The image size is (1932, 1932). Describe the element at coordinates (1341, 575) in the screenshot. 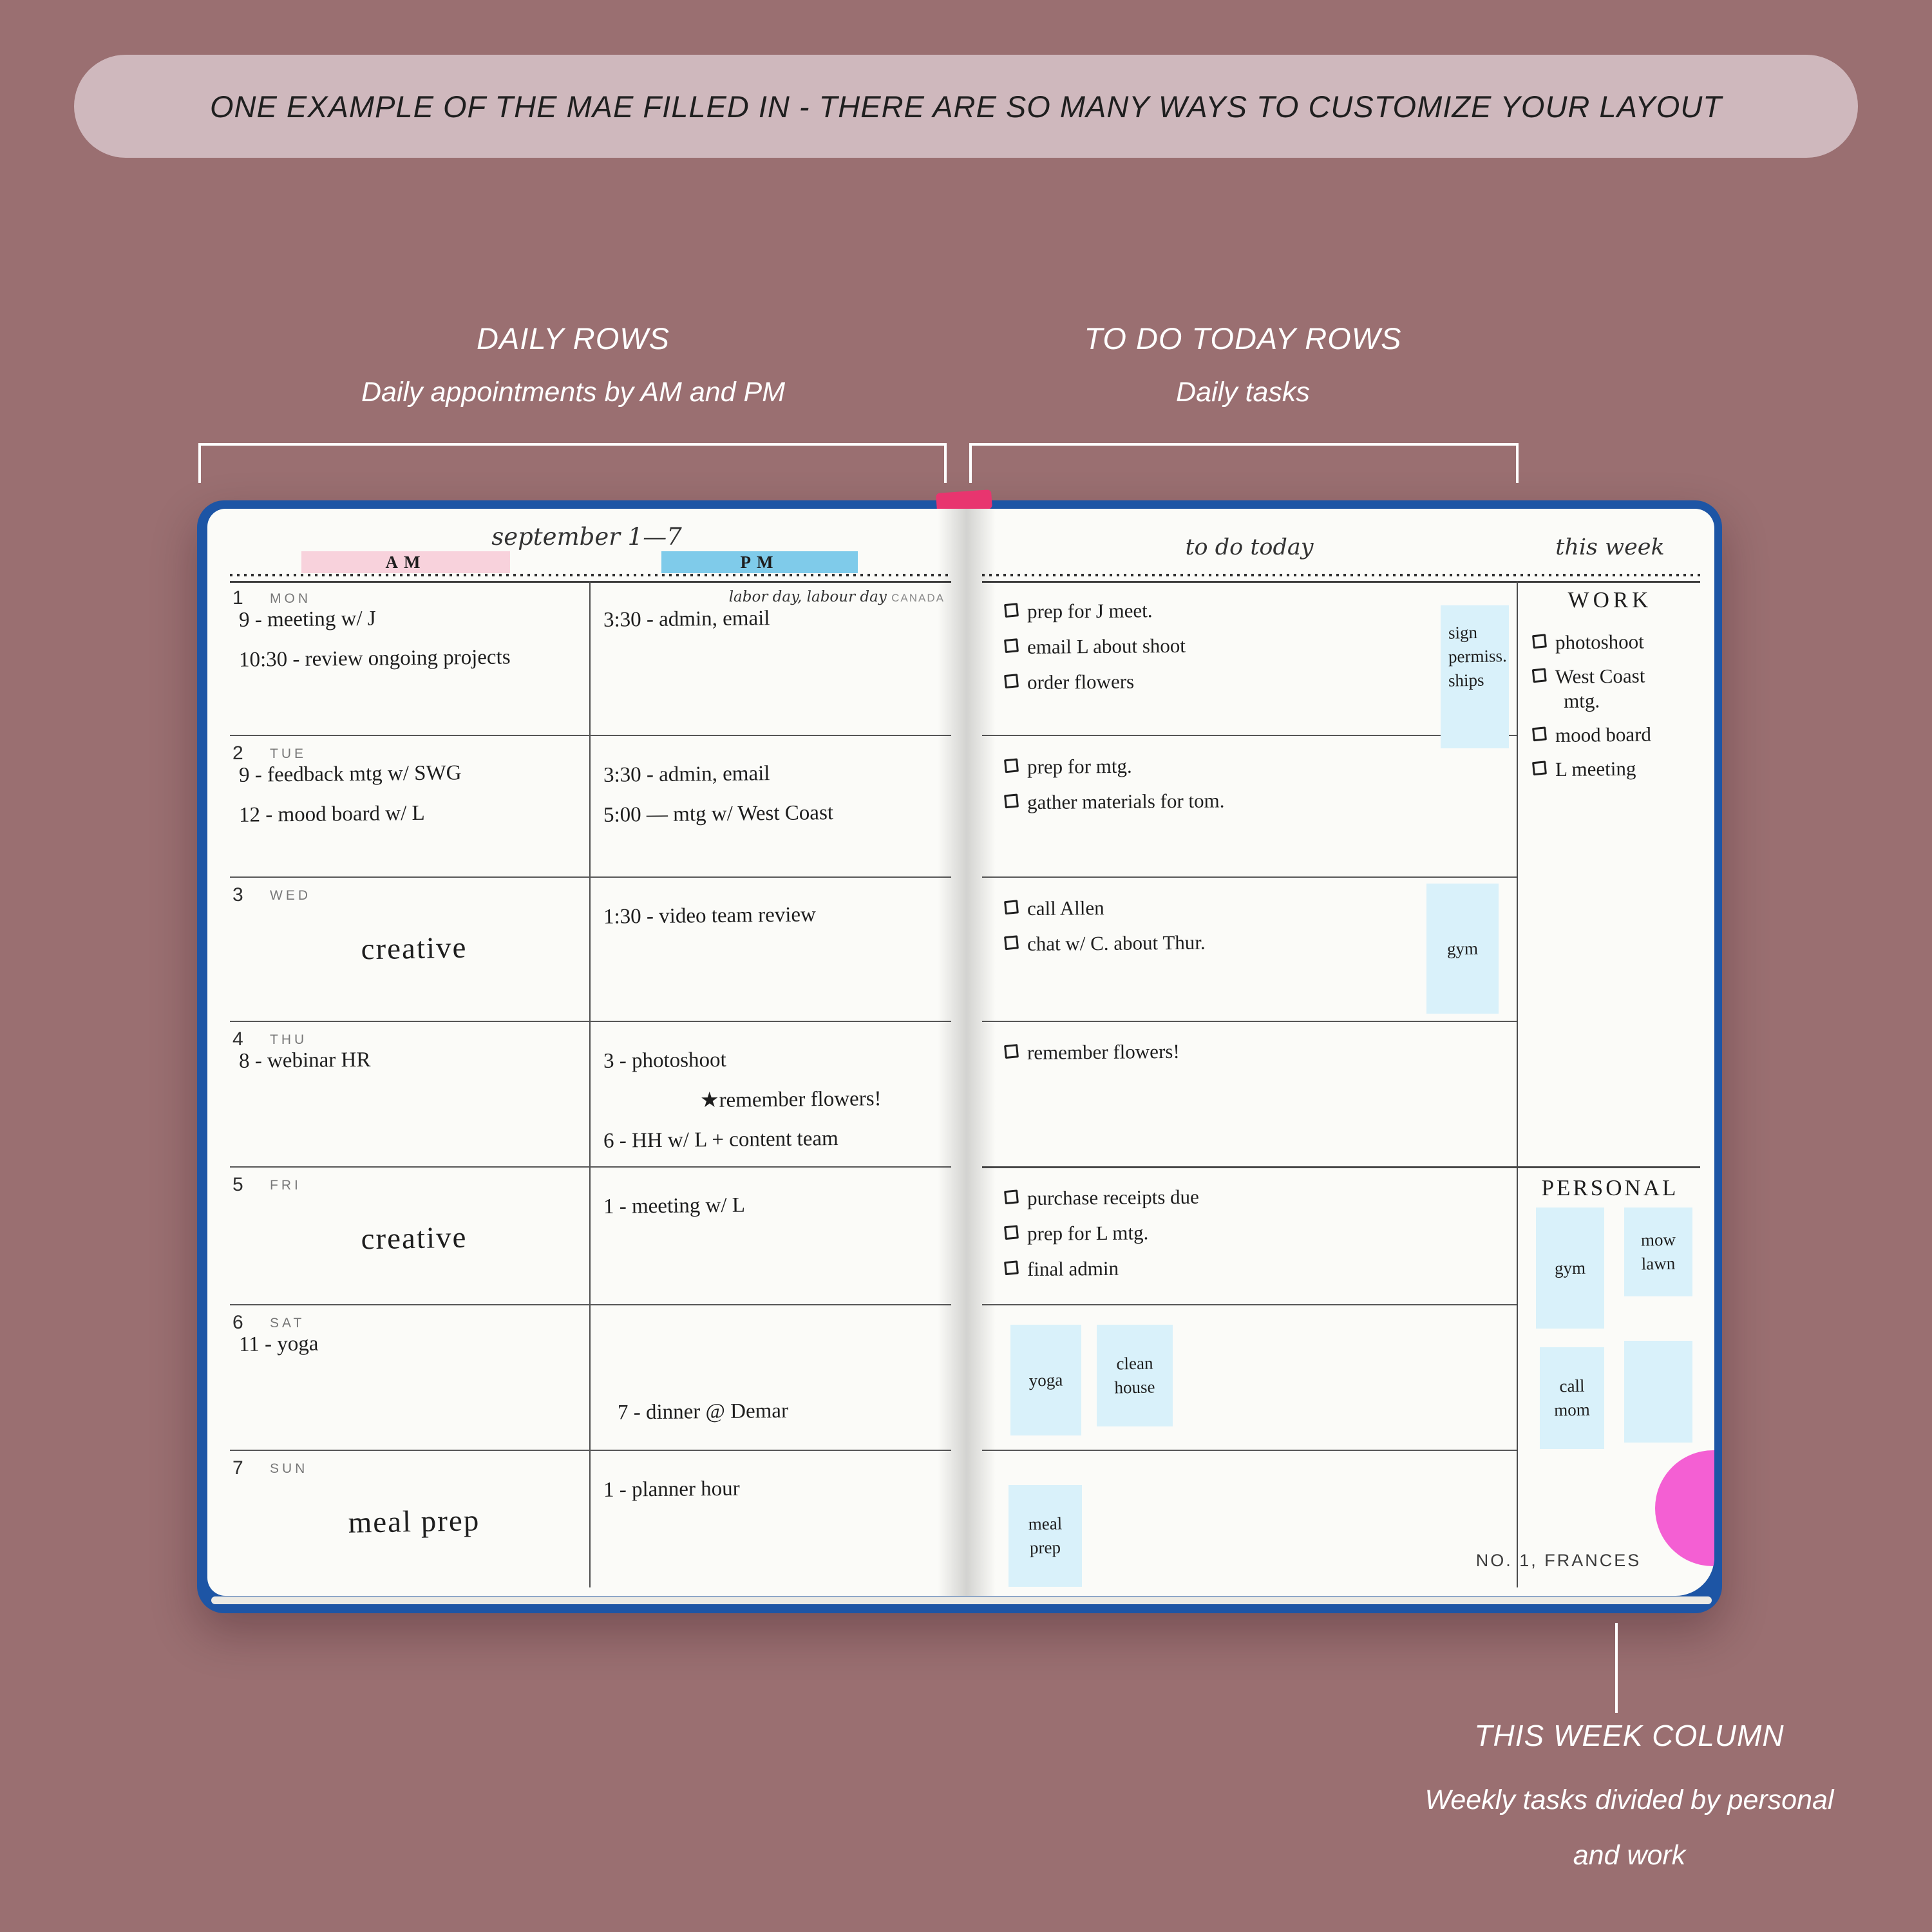

I see `dotted-rule` at that location.